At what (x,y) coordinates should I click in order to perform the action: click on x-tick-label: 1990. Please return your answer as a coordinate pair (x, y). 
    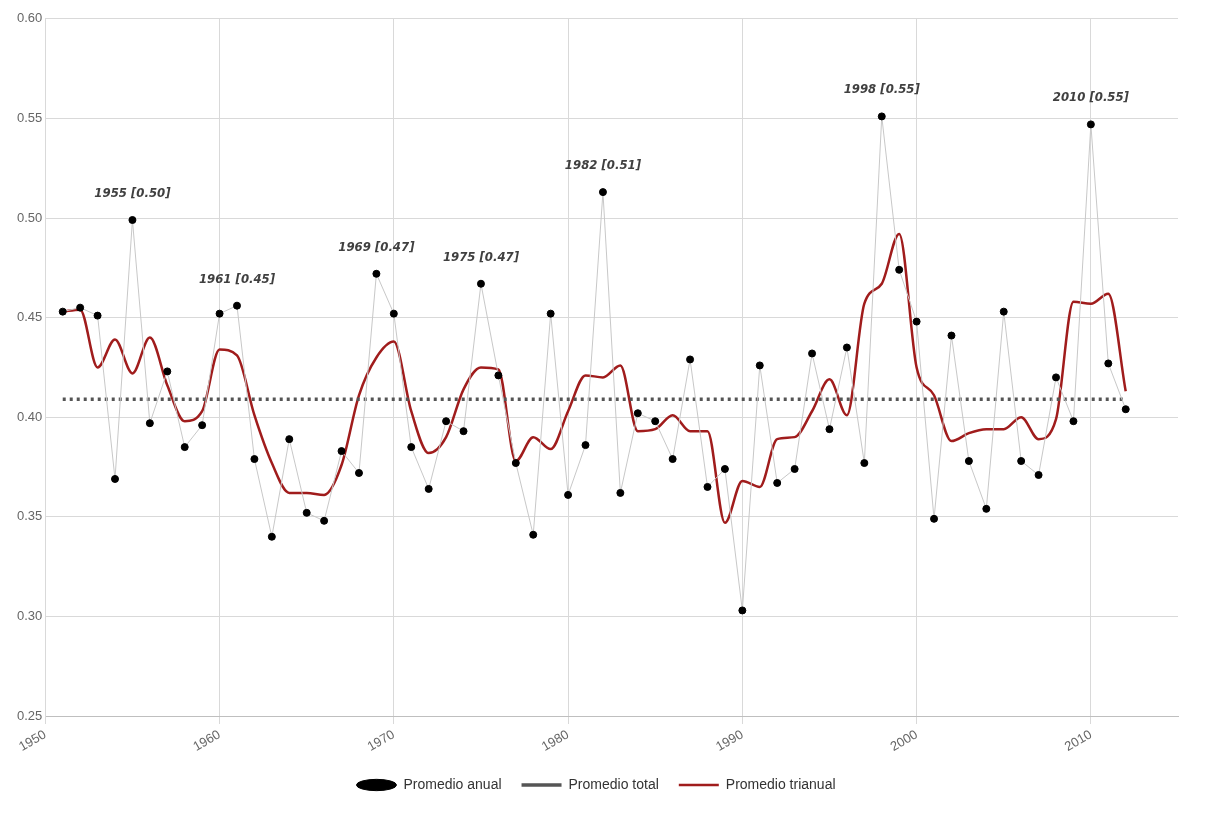
    Looking at the image, I should click on (729, 740).